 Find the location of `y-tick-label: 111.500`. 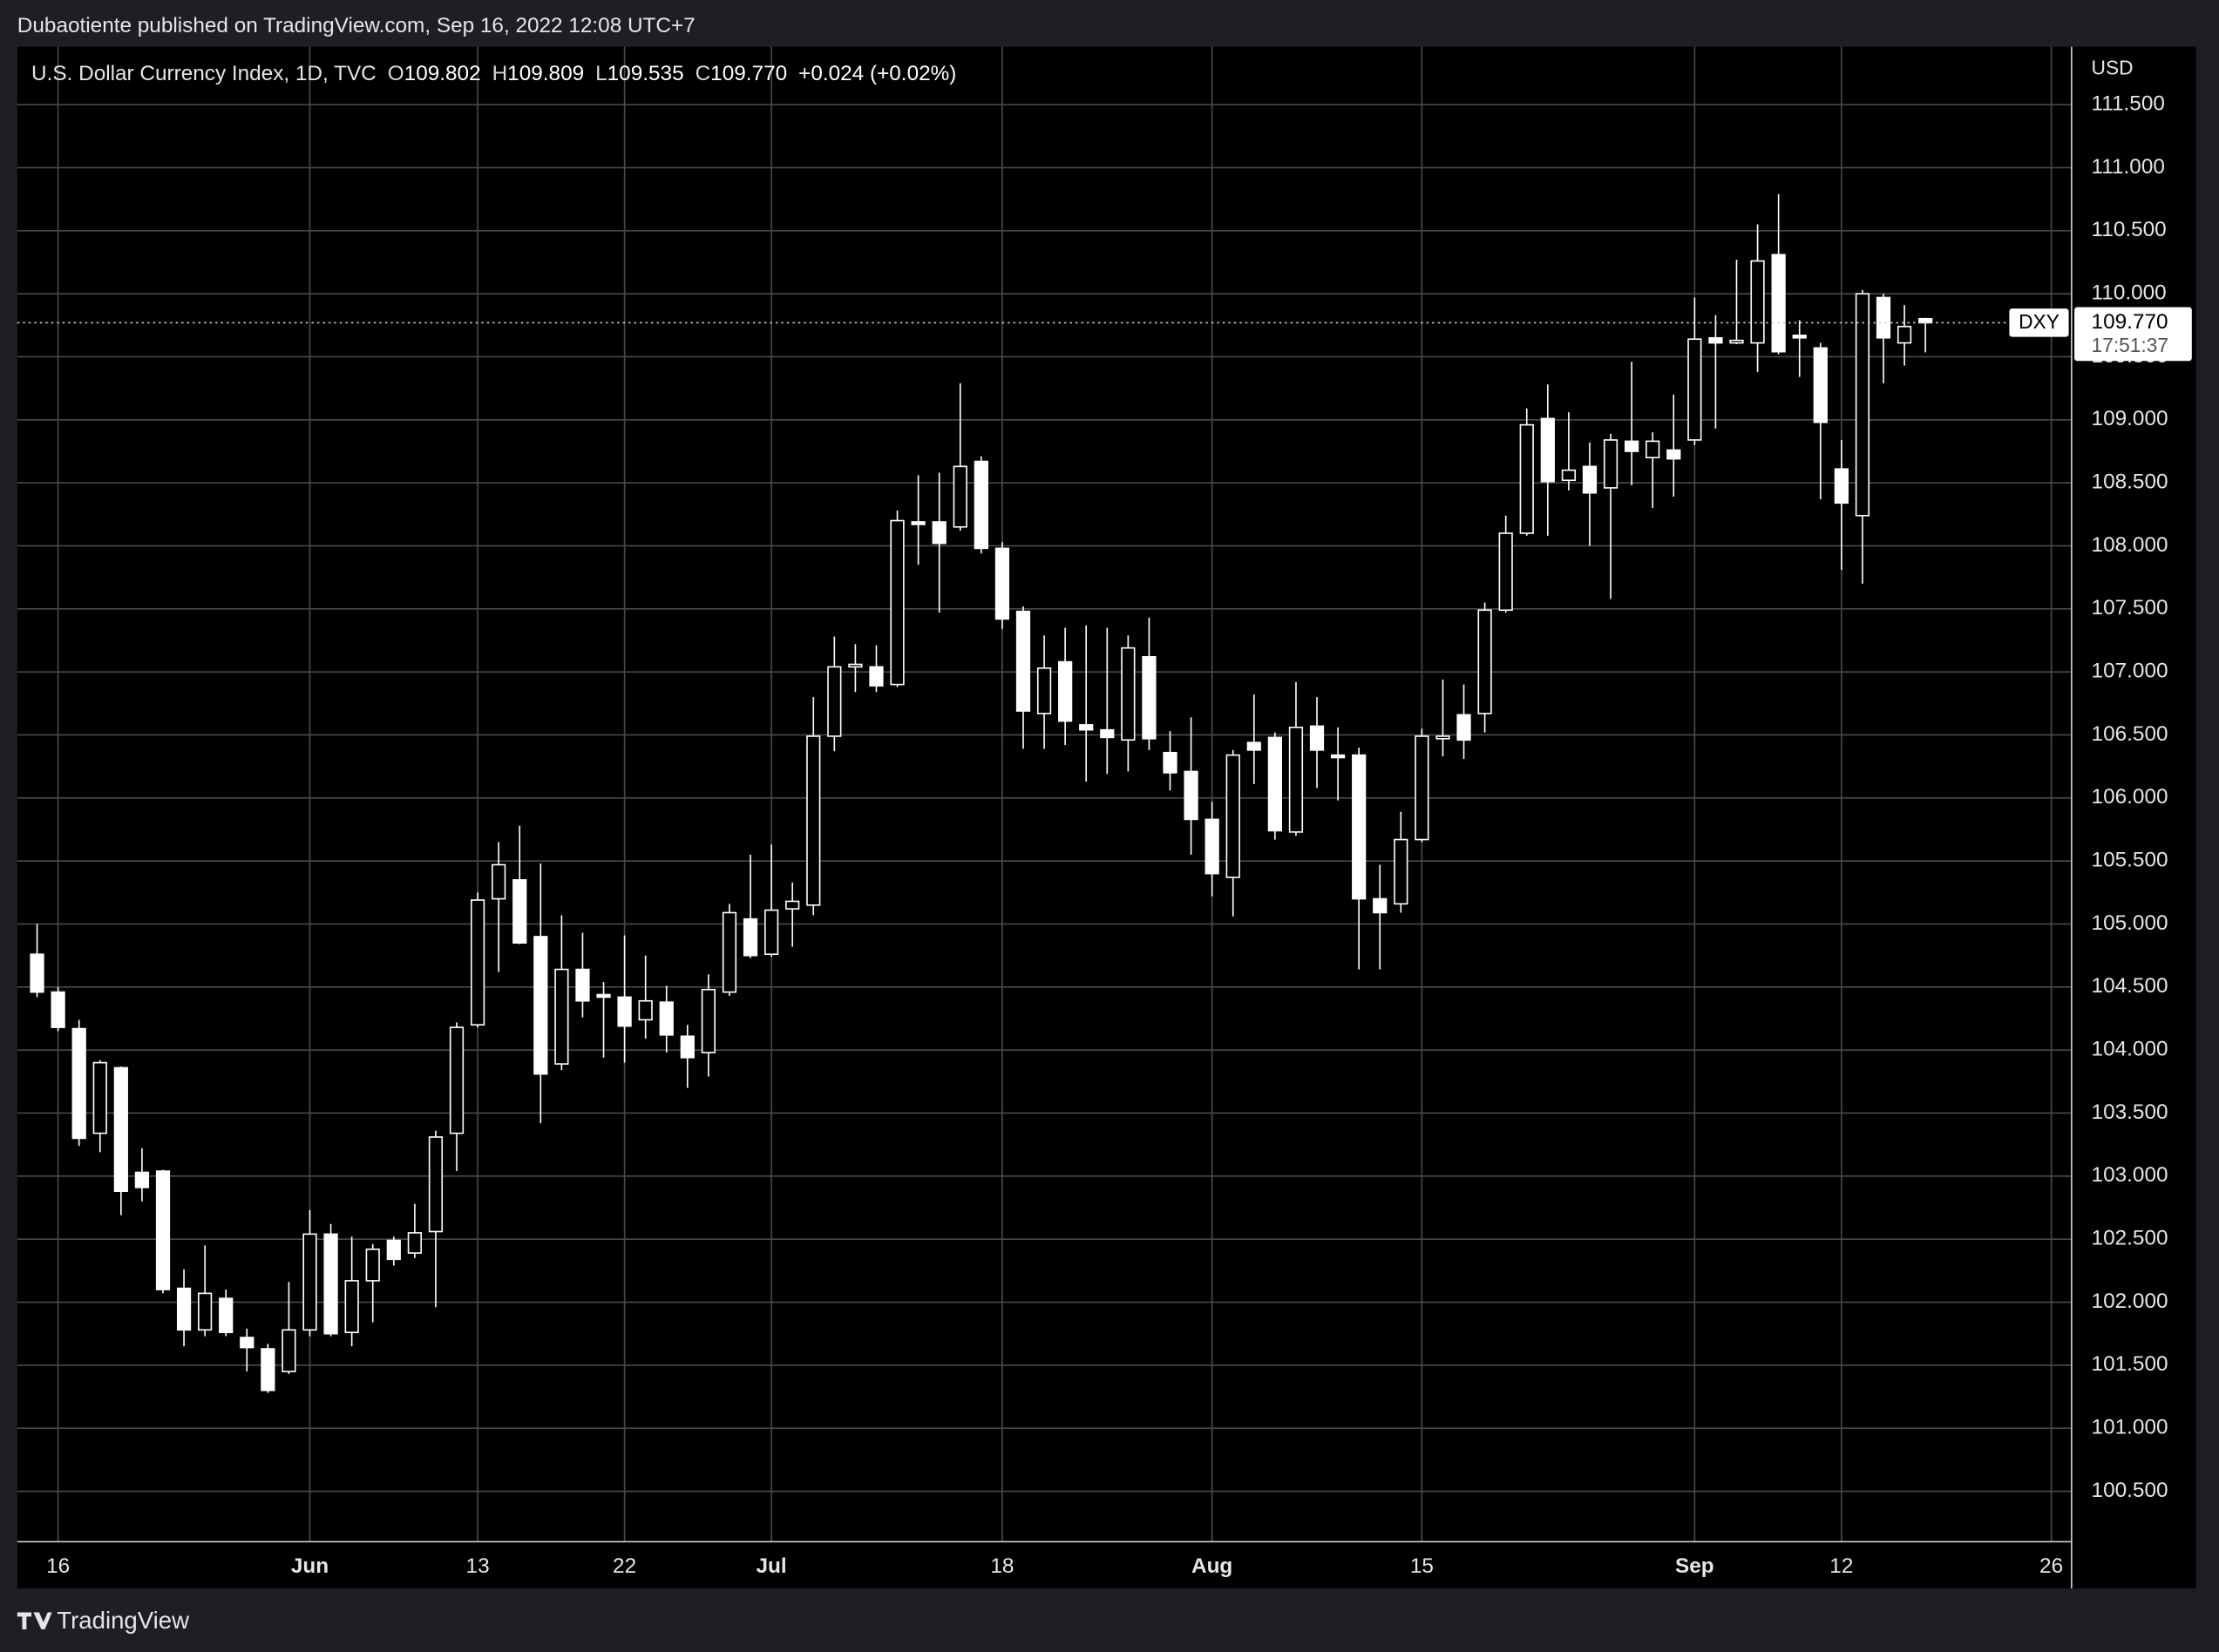

y-tick-label: 111.500 is located at coordinates (2128, 104).